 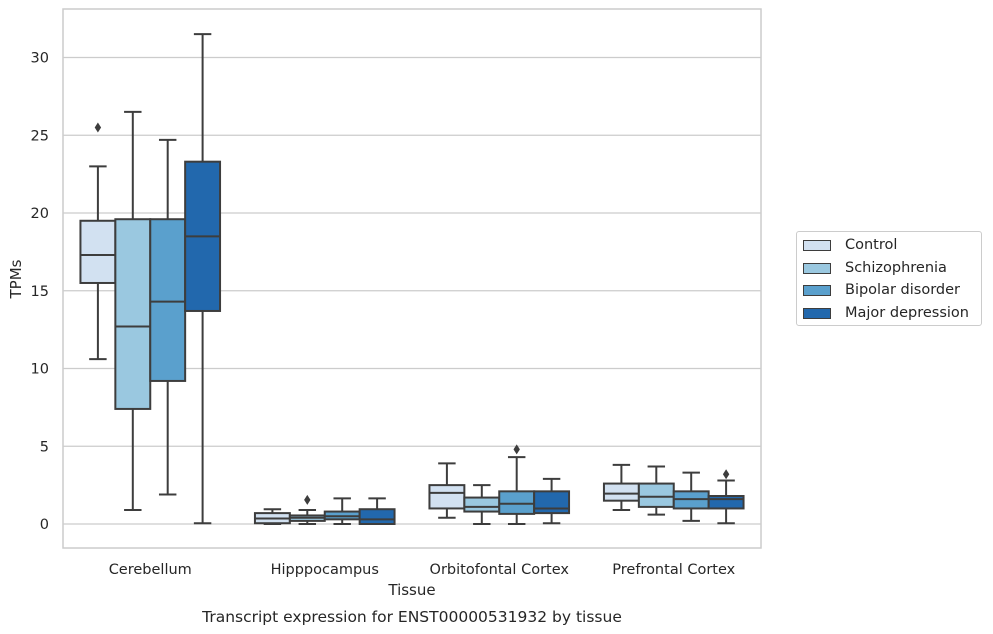 I want to click on legend-item-control: Control, so click(x=850, y=245).